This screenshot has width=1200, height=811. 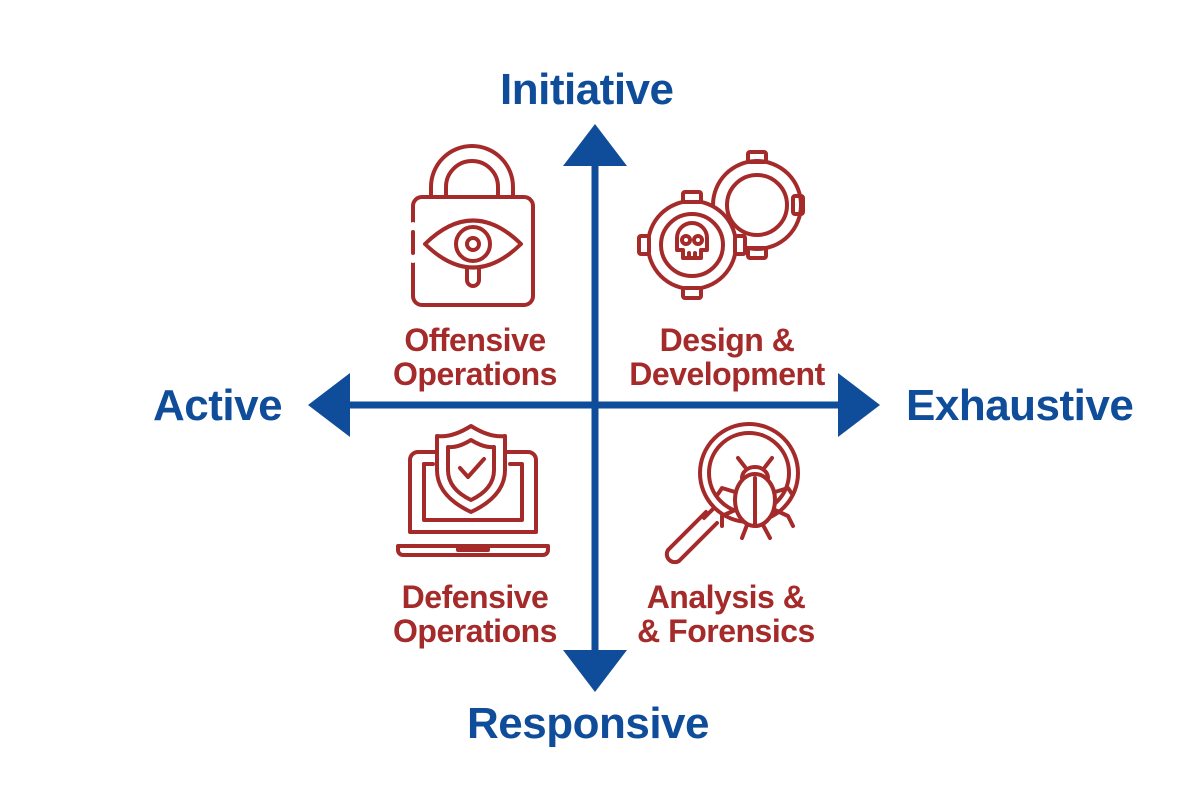 I want to click on arrow-left-icon, so click(x=329, y=405).